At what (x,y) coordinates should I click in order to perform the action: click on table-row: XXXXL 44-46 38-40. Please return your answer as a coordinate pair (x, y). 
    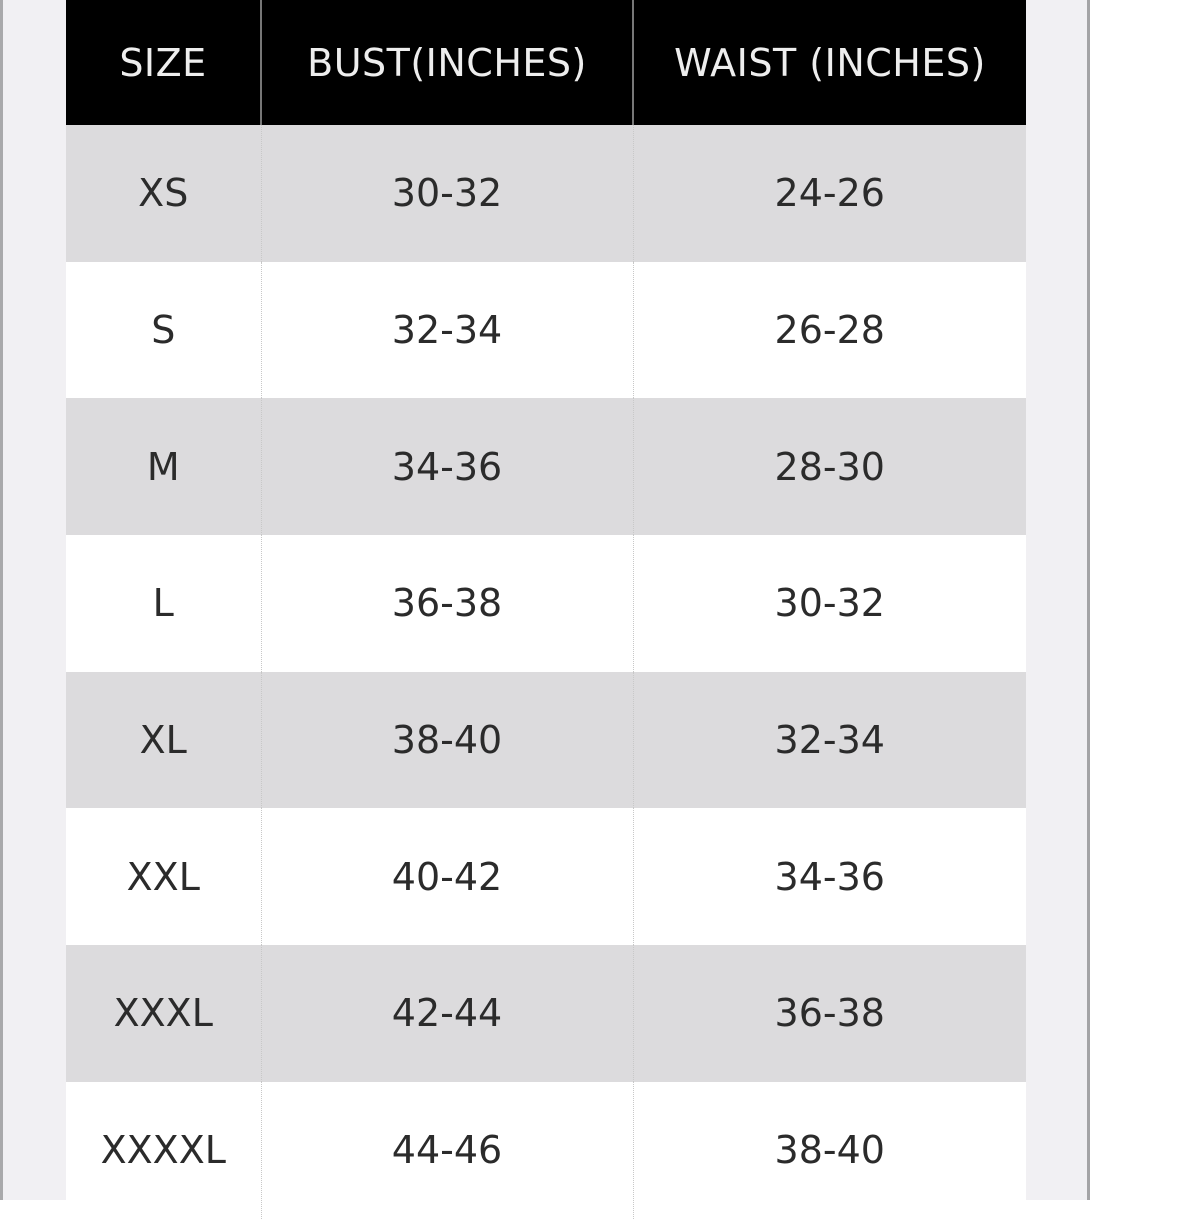
    Looking at the image, I should click on (546, 1150).